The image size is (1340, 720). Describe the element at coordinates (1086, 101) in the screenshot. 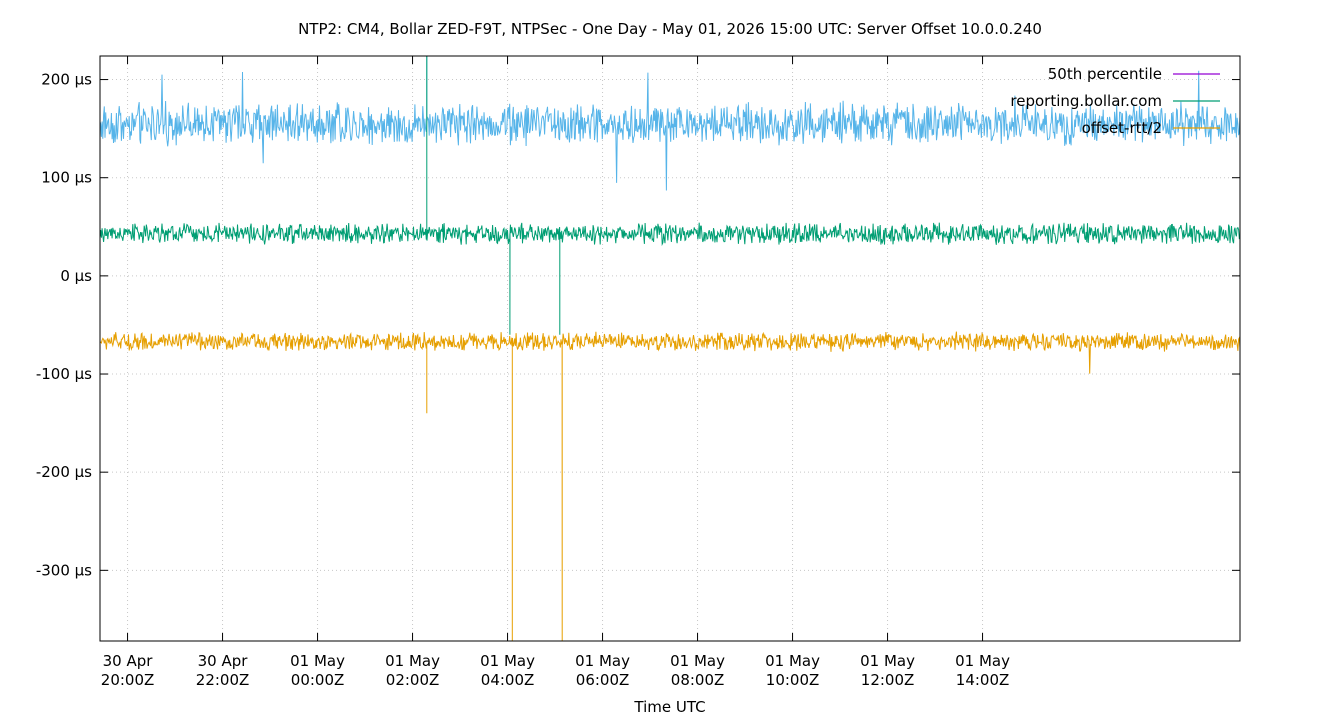

I see `legend-label: reporting.bollar.com` at that location.